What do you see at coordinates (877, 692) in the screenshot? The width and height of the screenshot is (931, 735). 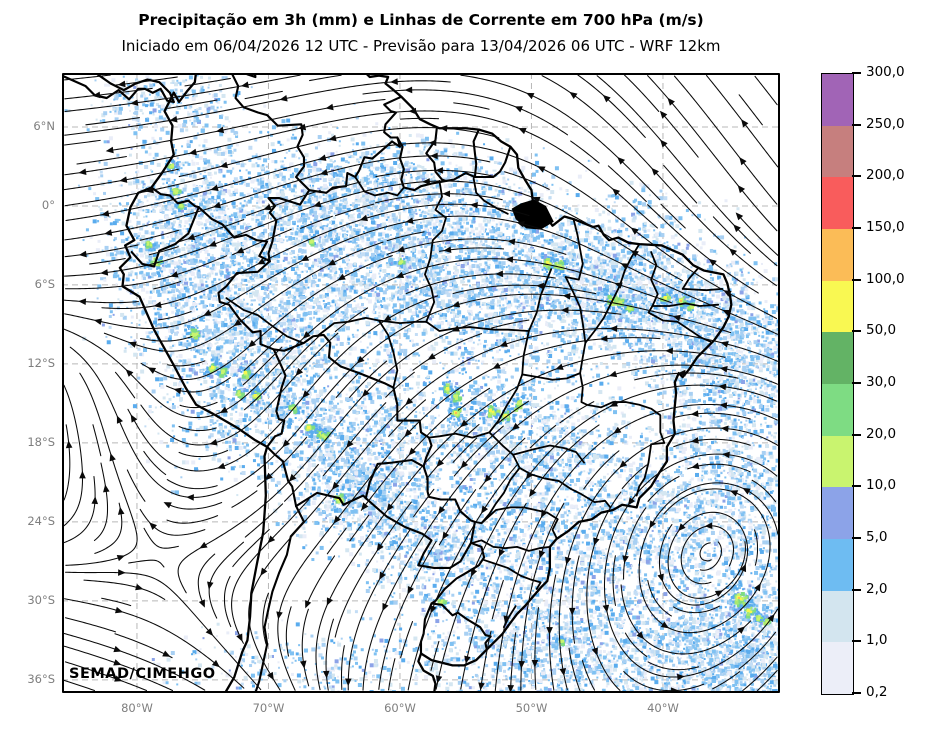 I see `colorbar-tick-label: 0,2` at bounding box center [877, 692].